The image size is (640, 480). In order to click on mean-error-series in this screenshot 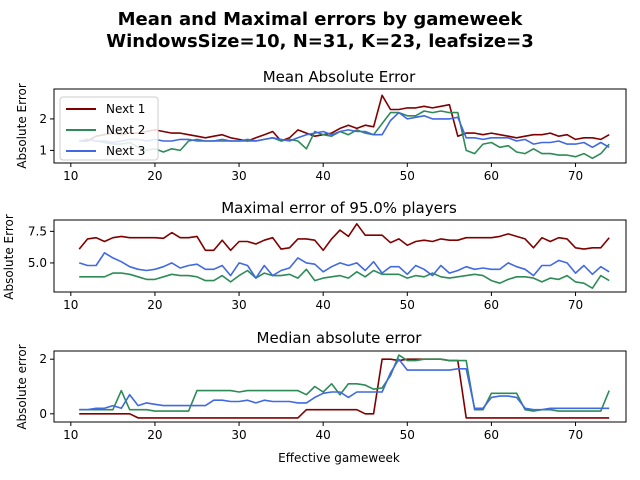, I will do `click(344, 127)`.